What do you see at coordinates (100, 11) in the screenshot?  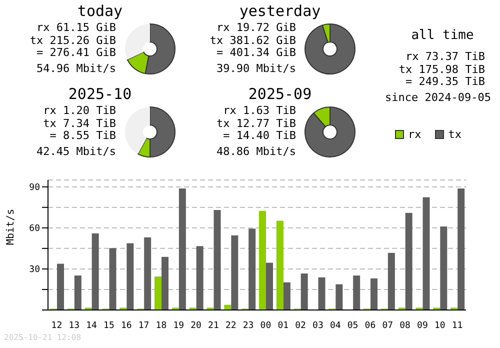 I see `chart-title: today` at bounding box center [100, 11].